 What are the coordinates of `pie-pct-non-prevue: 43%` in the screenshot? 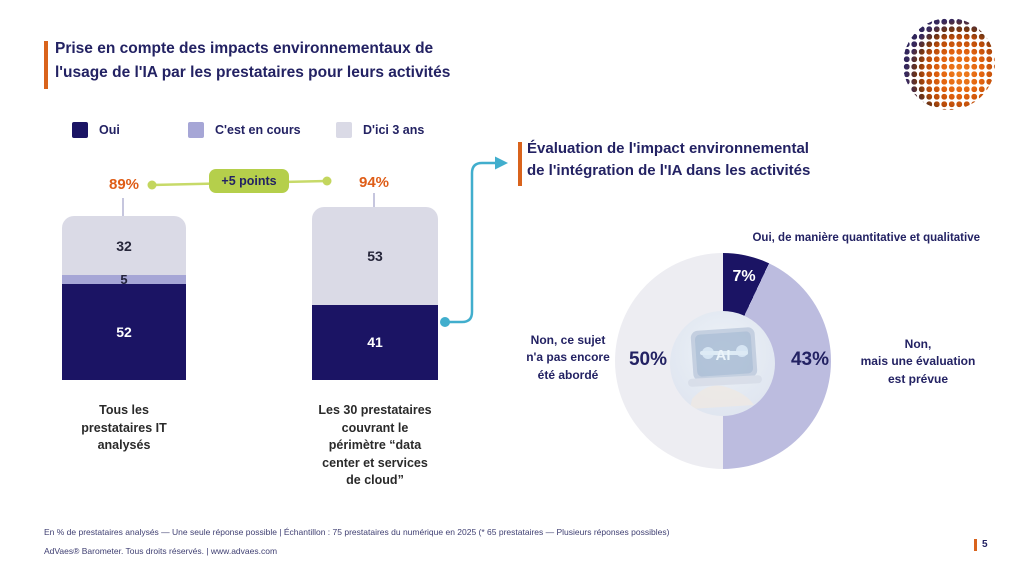 It's located at (810, 359).